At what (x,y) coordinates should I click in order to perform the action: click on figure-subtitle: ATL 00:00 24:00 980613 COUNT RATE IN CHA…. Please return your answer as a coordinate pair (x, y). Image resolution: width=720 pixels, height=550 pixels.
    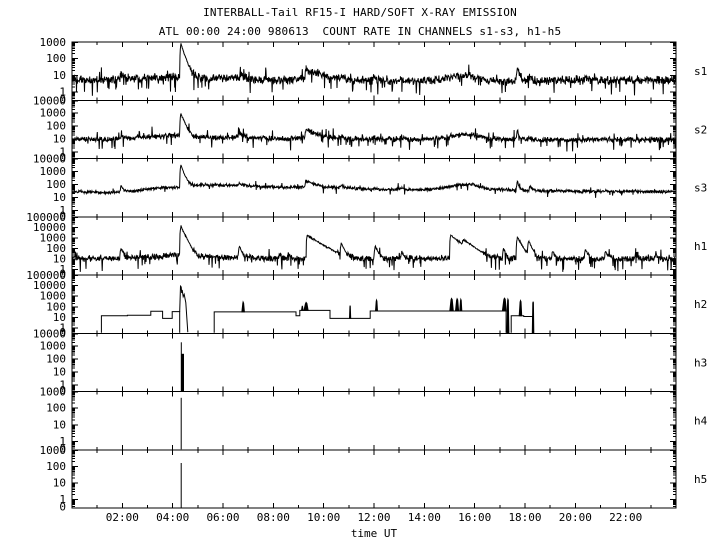
    Looking at the image, I should click on (360, 31).